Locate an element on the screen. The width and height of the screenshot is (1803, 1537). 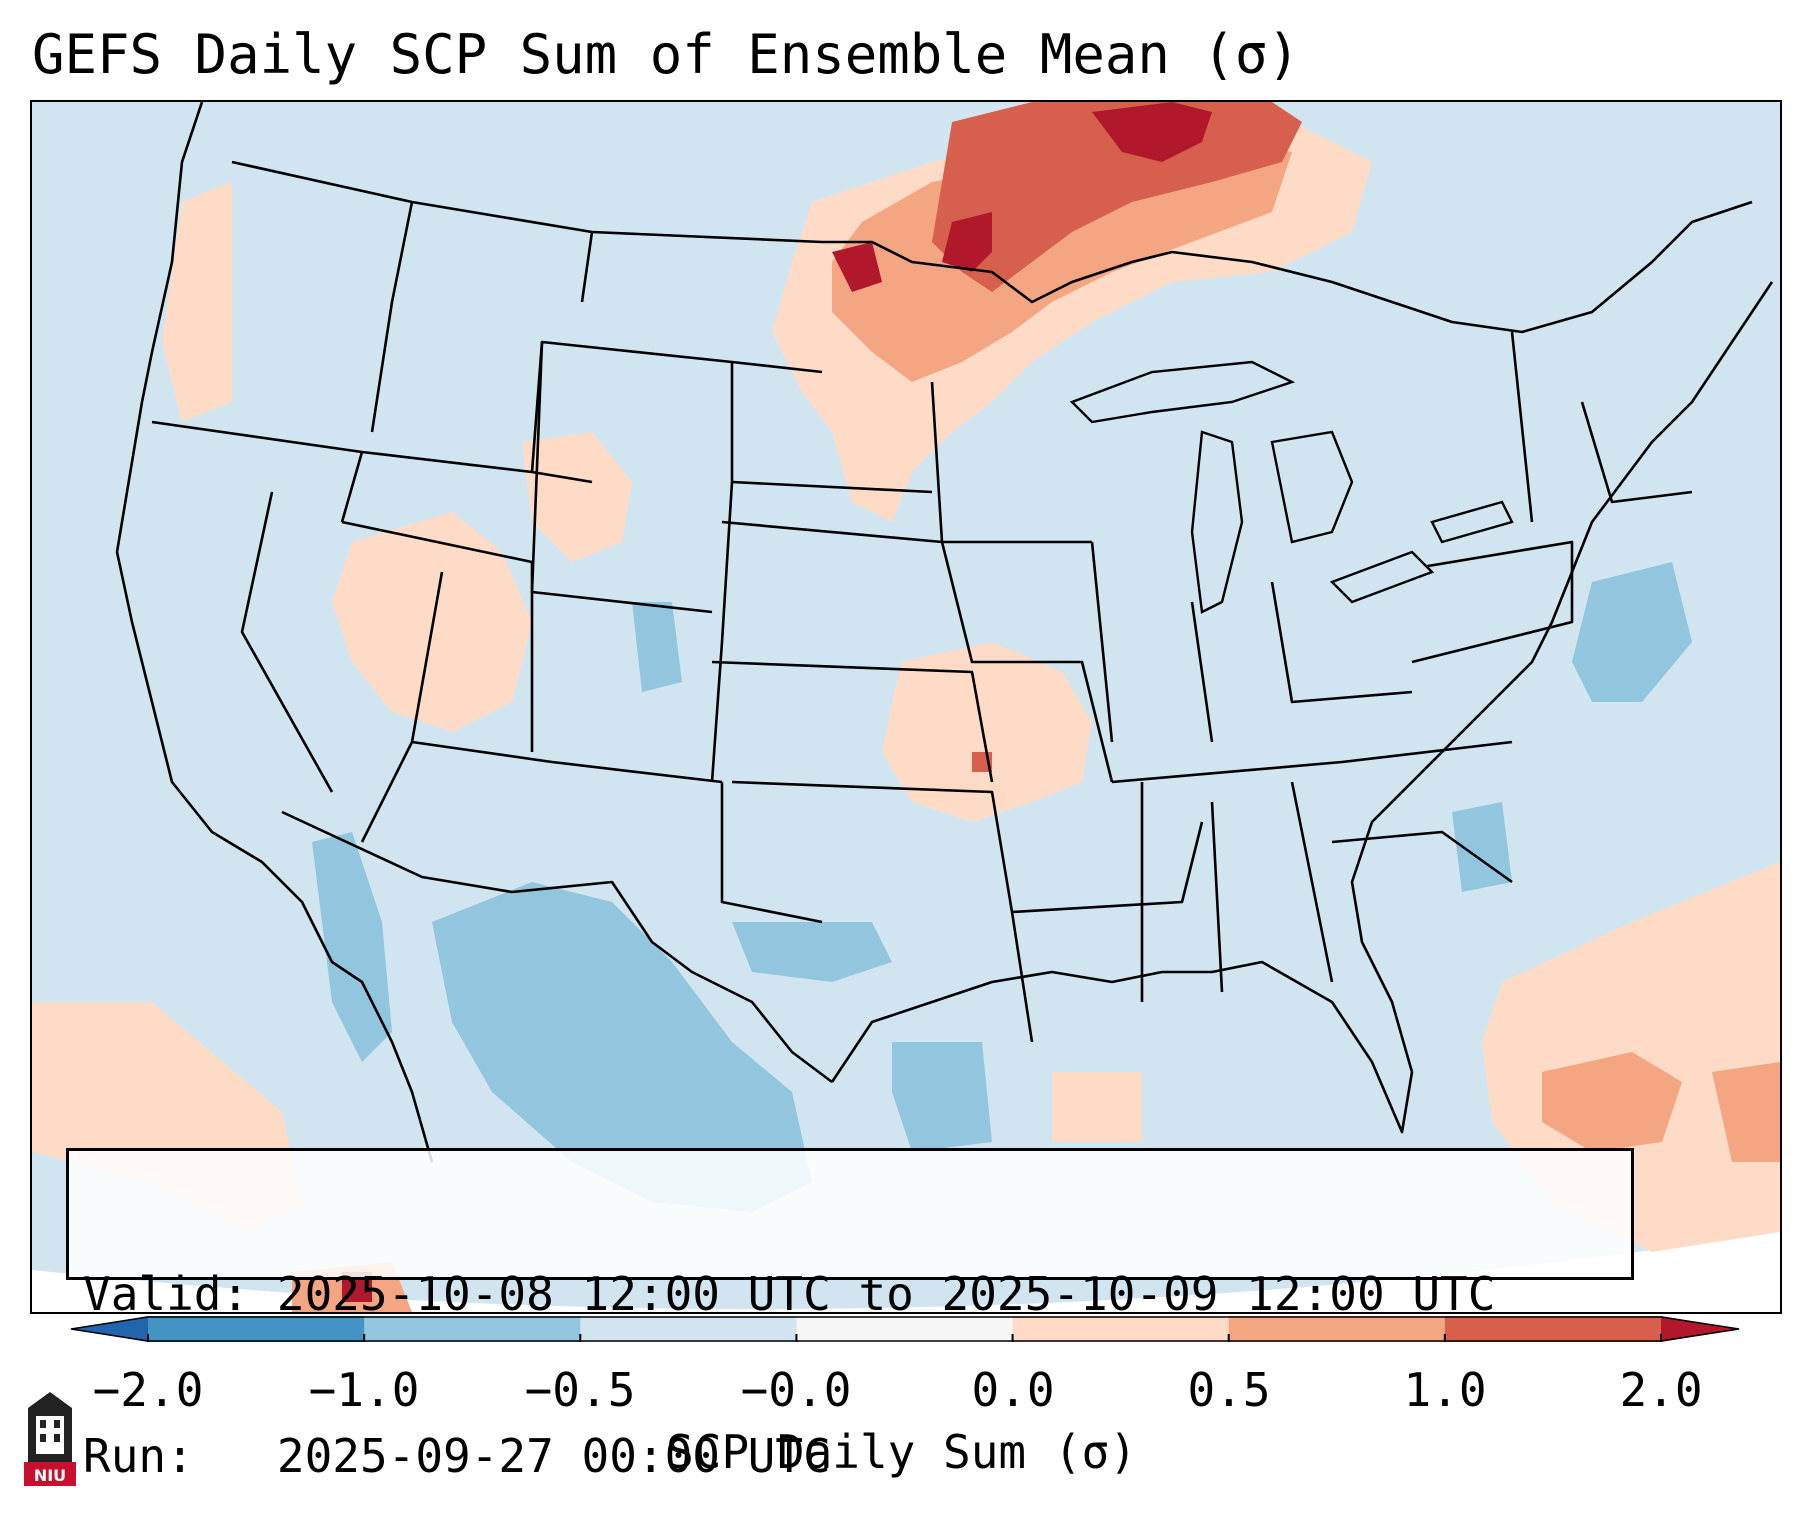
coastline is located at coordinates (274, 632).